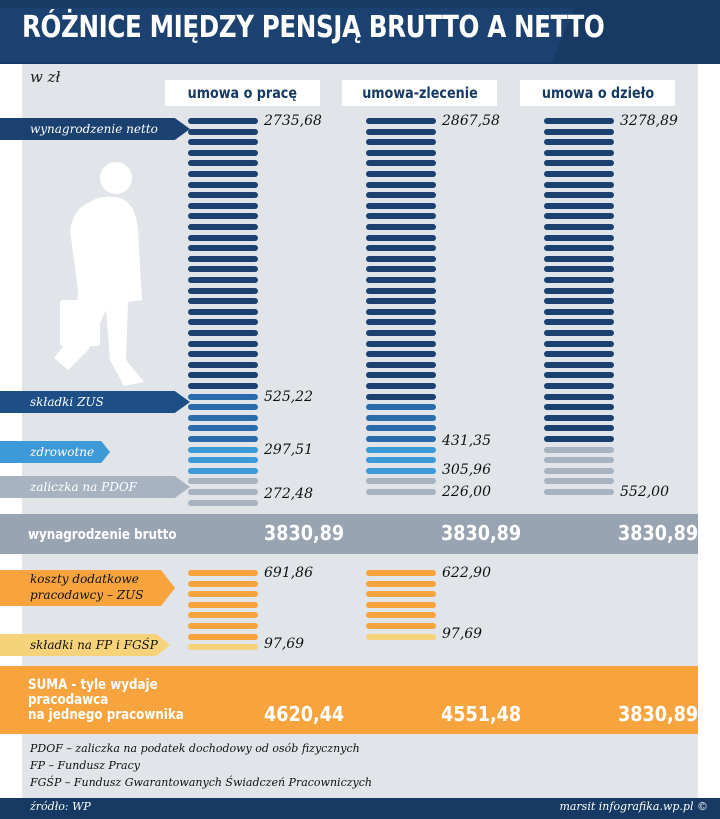  Describe the element at coordinates (288, 494) in the screenshot. I see `value-label-pdof-1: 272,48` at that location.